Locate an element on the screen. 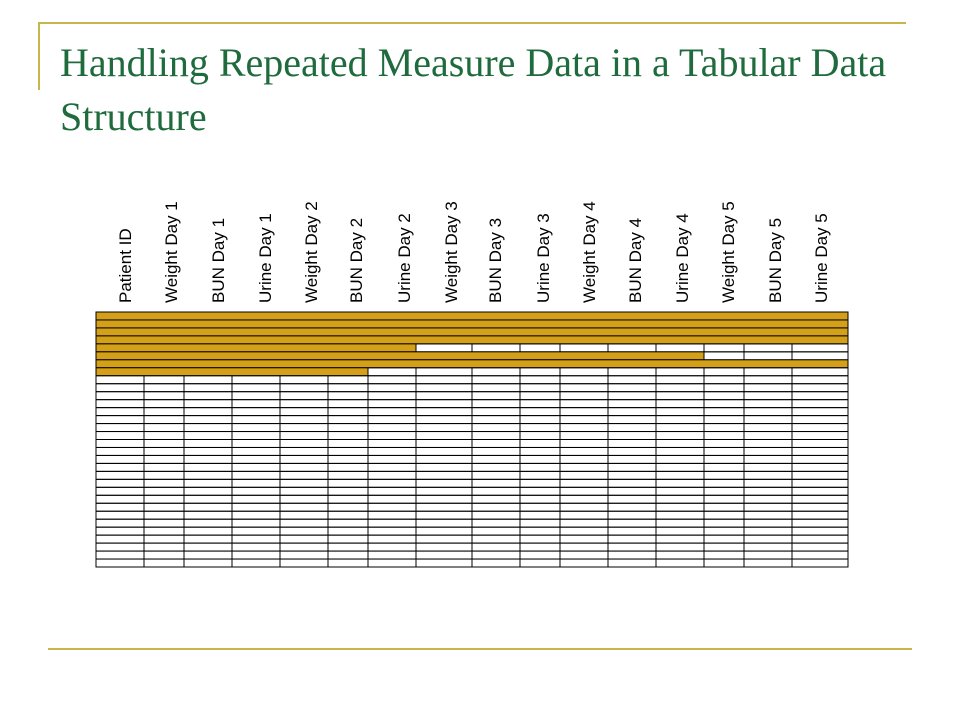 This screenshot has width=960, height=720. top-rule is located at coordinates (473, 23).